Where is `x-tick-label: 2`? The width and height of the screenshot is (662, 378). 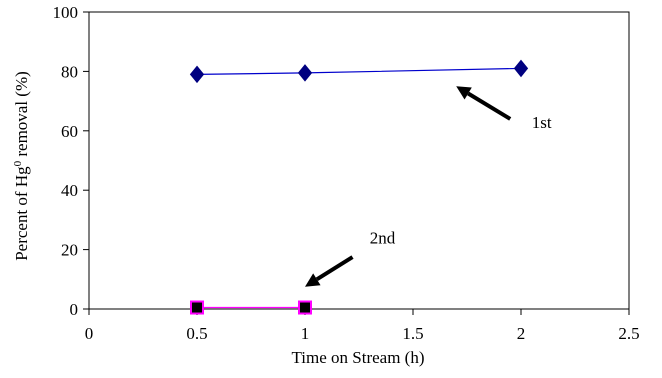 x-tick-label: 2 is located at coordinates (521, 333).